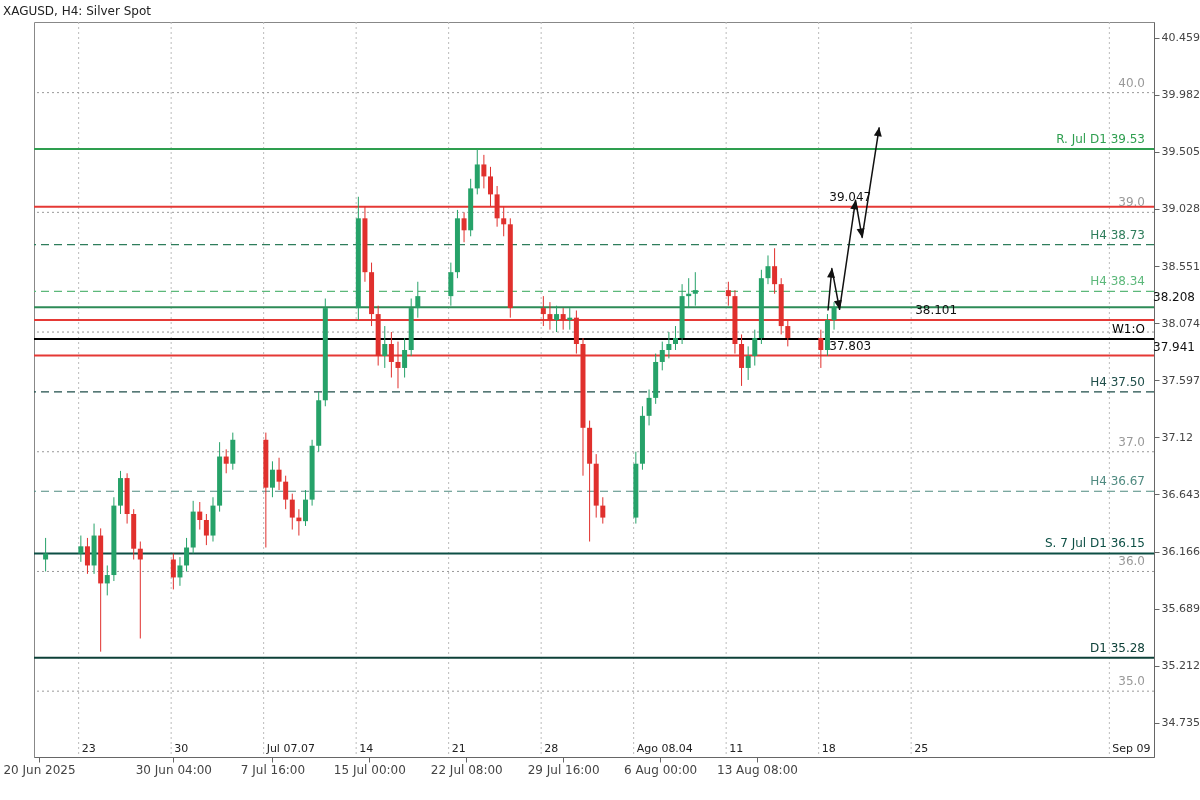 The height and width of the screenshot is (800, 1200). What do you see at coordinates (1117, 481) in the screenshot?
I see `ref-line-label: H4 36.67` at bounding box center [1117, 481].